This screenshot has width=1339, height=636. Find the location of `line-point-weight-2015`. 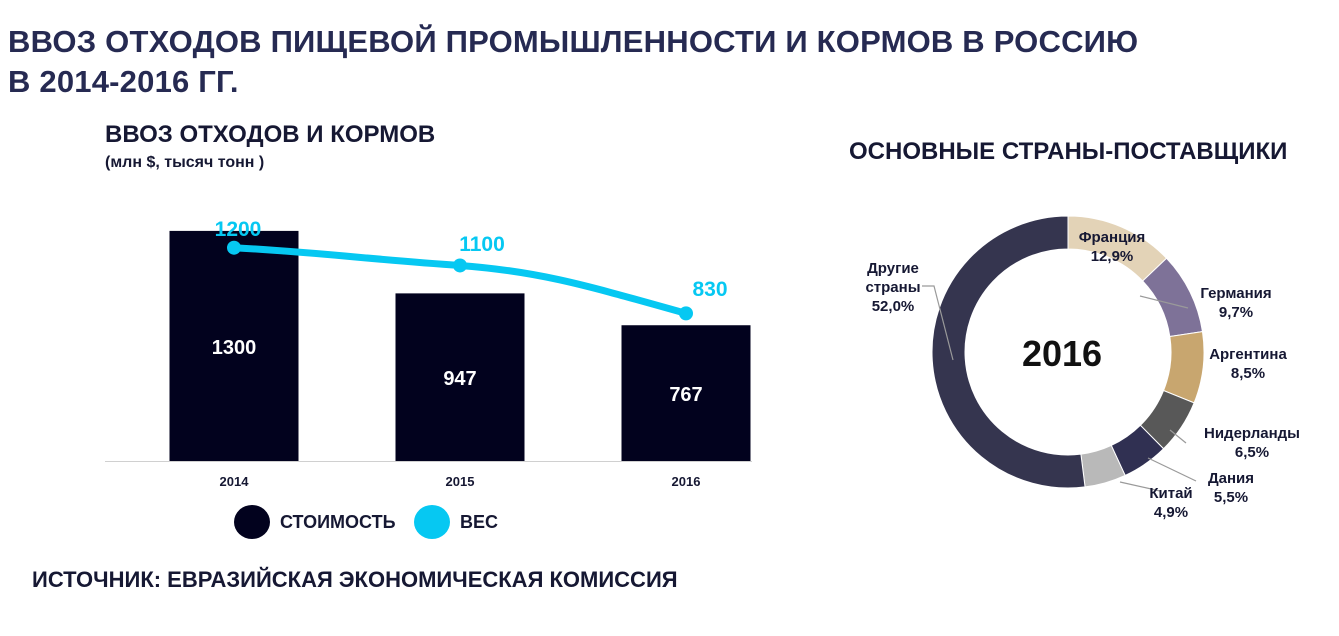

line-point-weight-2015 is located at coordinates (460, 265).